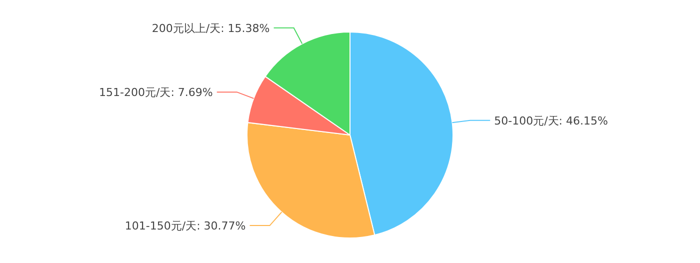 Image resolution: width=700 pixels, height=263 pixels. What do you see at coordinates (245, 28) in the screenshot?
I see `data-label: : 15.38%` at bounding box center [245, 28].